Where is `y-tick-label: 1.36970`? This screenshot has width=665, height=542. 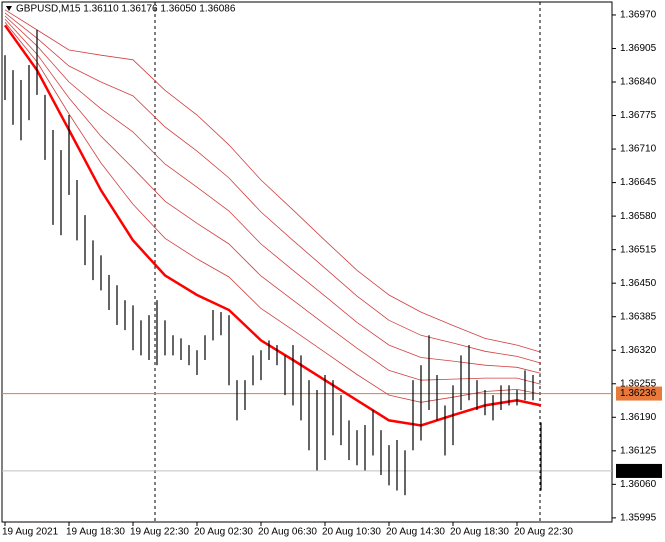
y-tick-label: 1.36970 is located at coordinates (638, 15).